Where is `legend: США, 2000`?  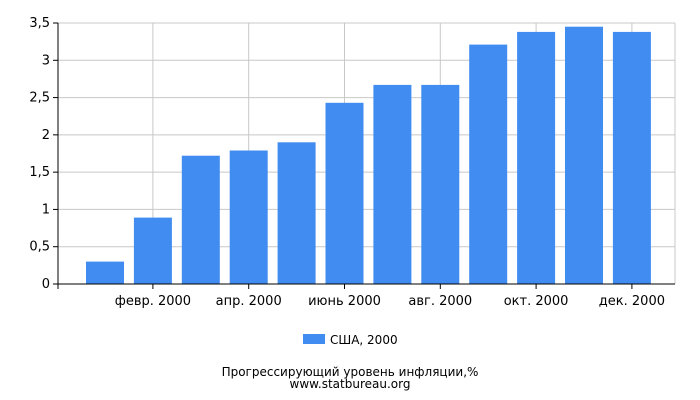
legend: США, 2000 is located at coordinates (350, 340).